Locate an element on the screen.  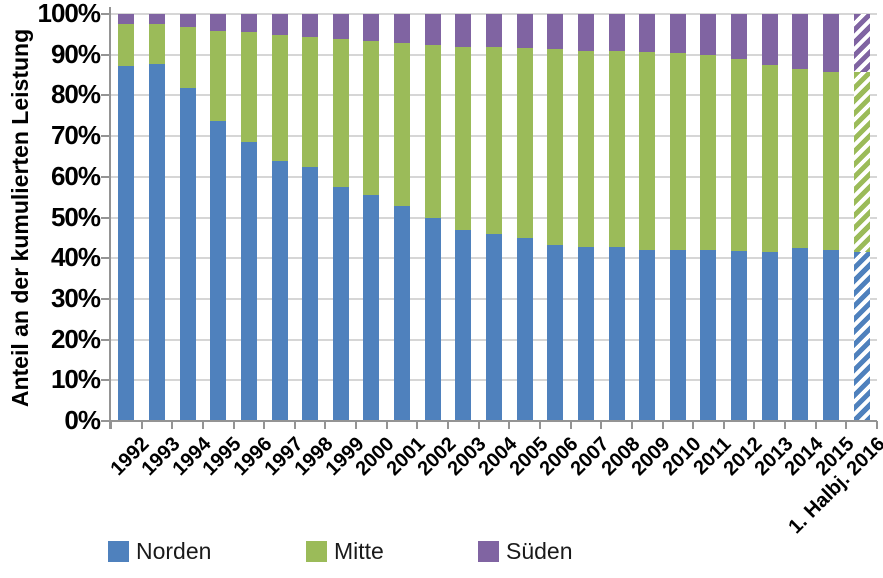
bar-segment-süden-16 is located at coordinates (616, 33).